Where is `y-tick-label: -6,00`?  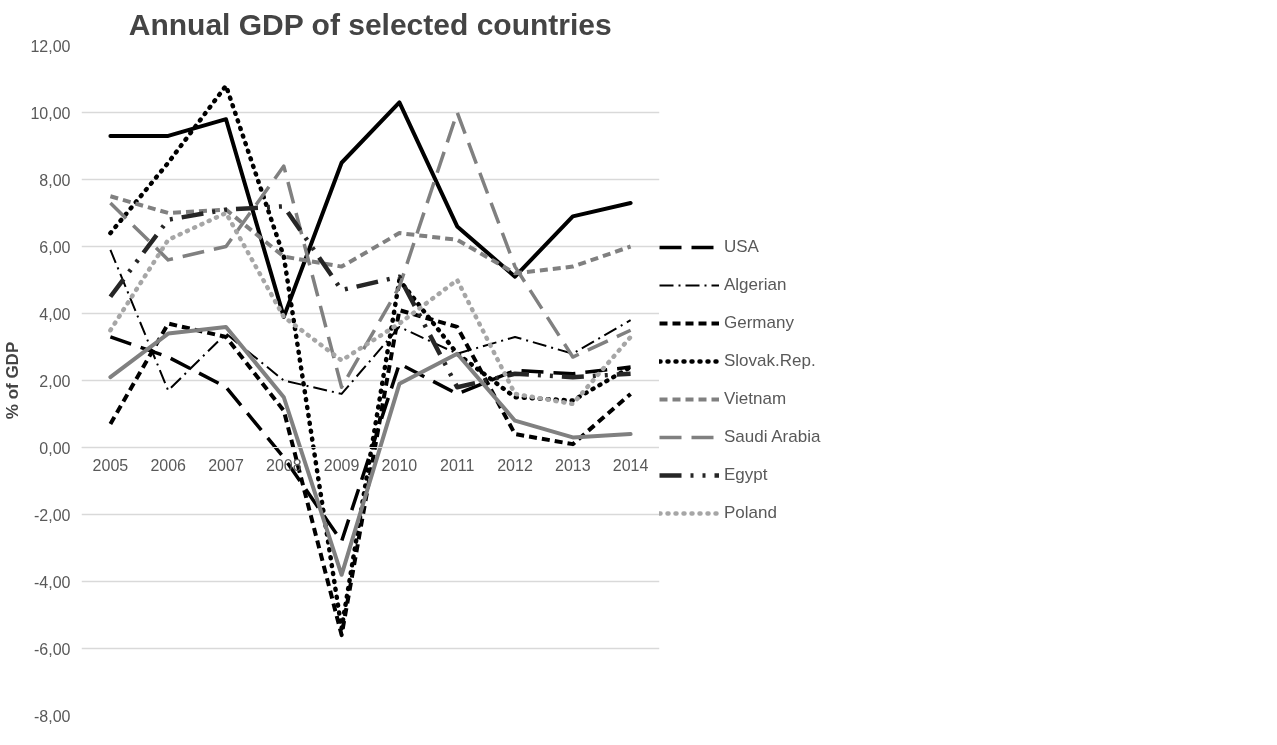
y-tick-label: -6,00 is located at coordinates (52, 649).